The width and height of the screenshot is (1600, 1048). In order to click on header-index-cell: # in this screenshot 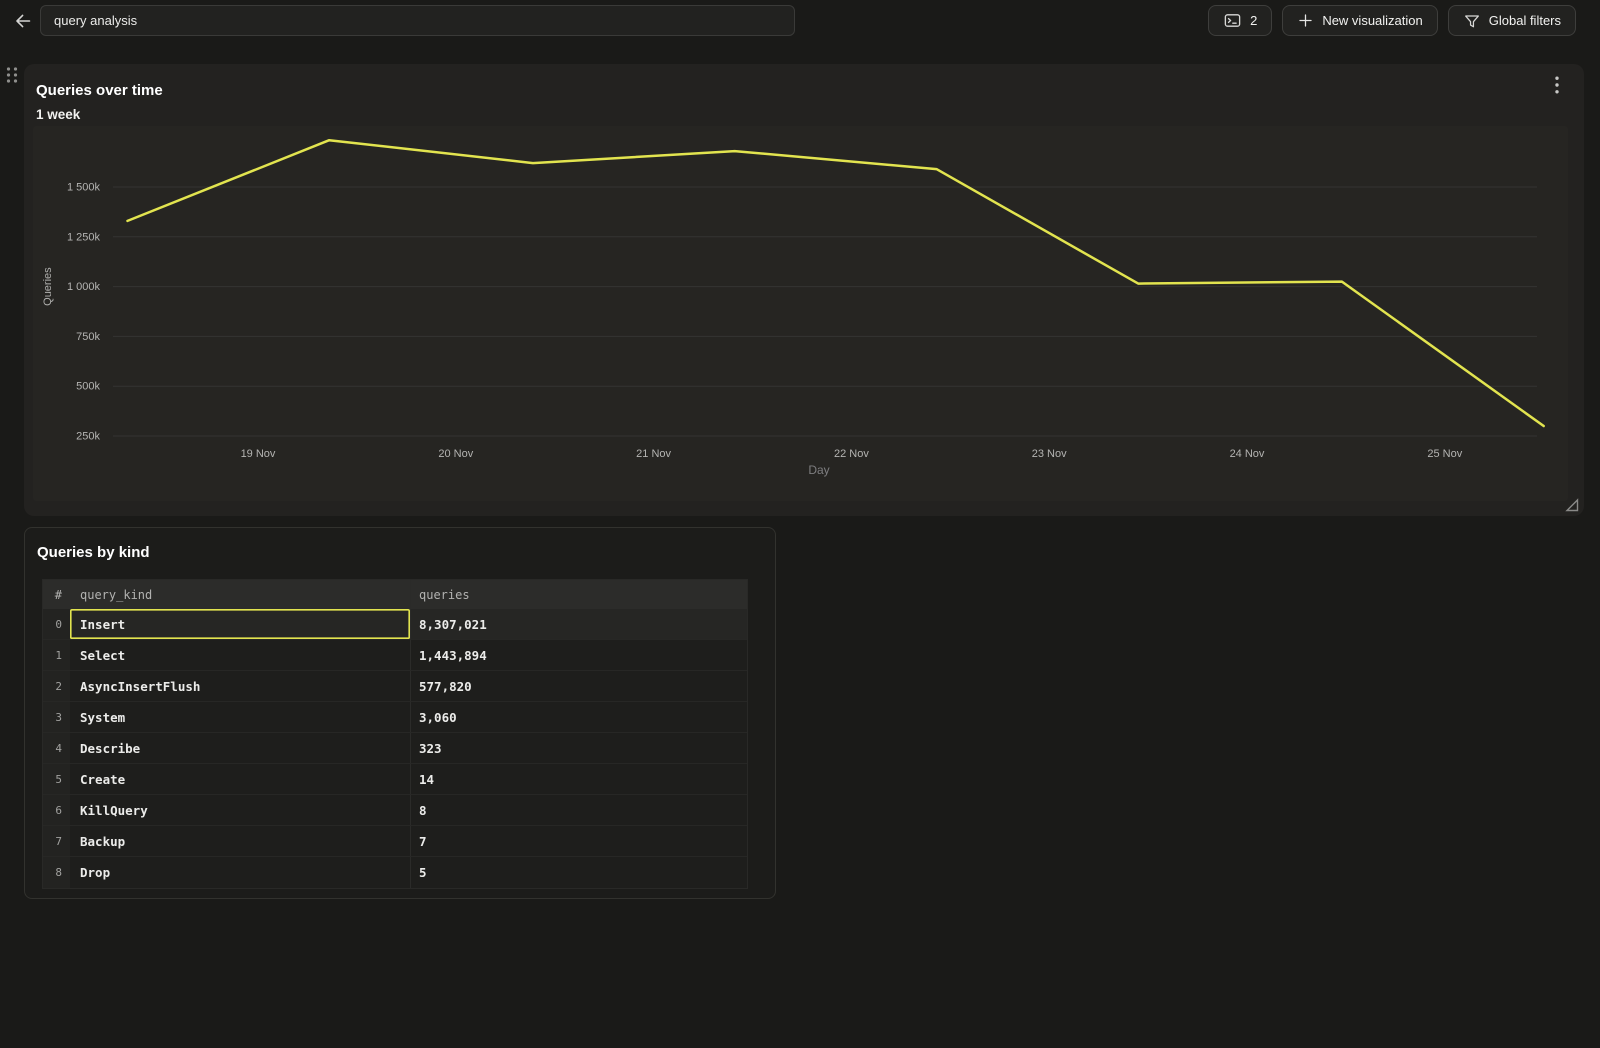, I will do `click(58, 594)`.